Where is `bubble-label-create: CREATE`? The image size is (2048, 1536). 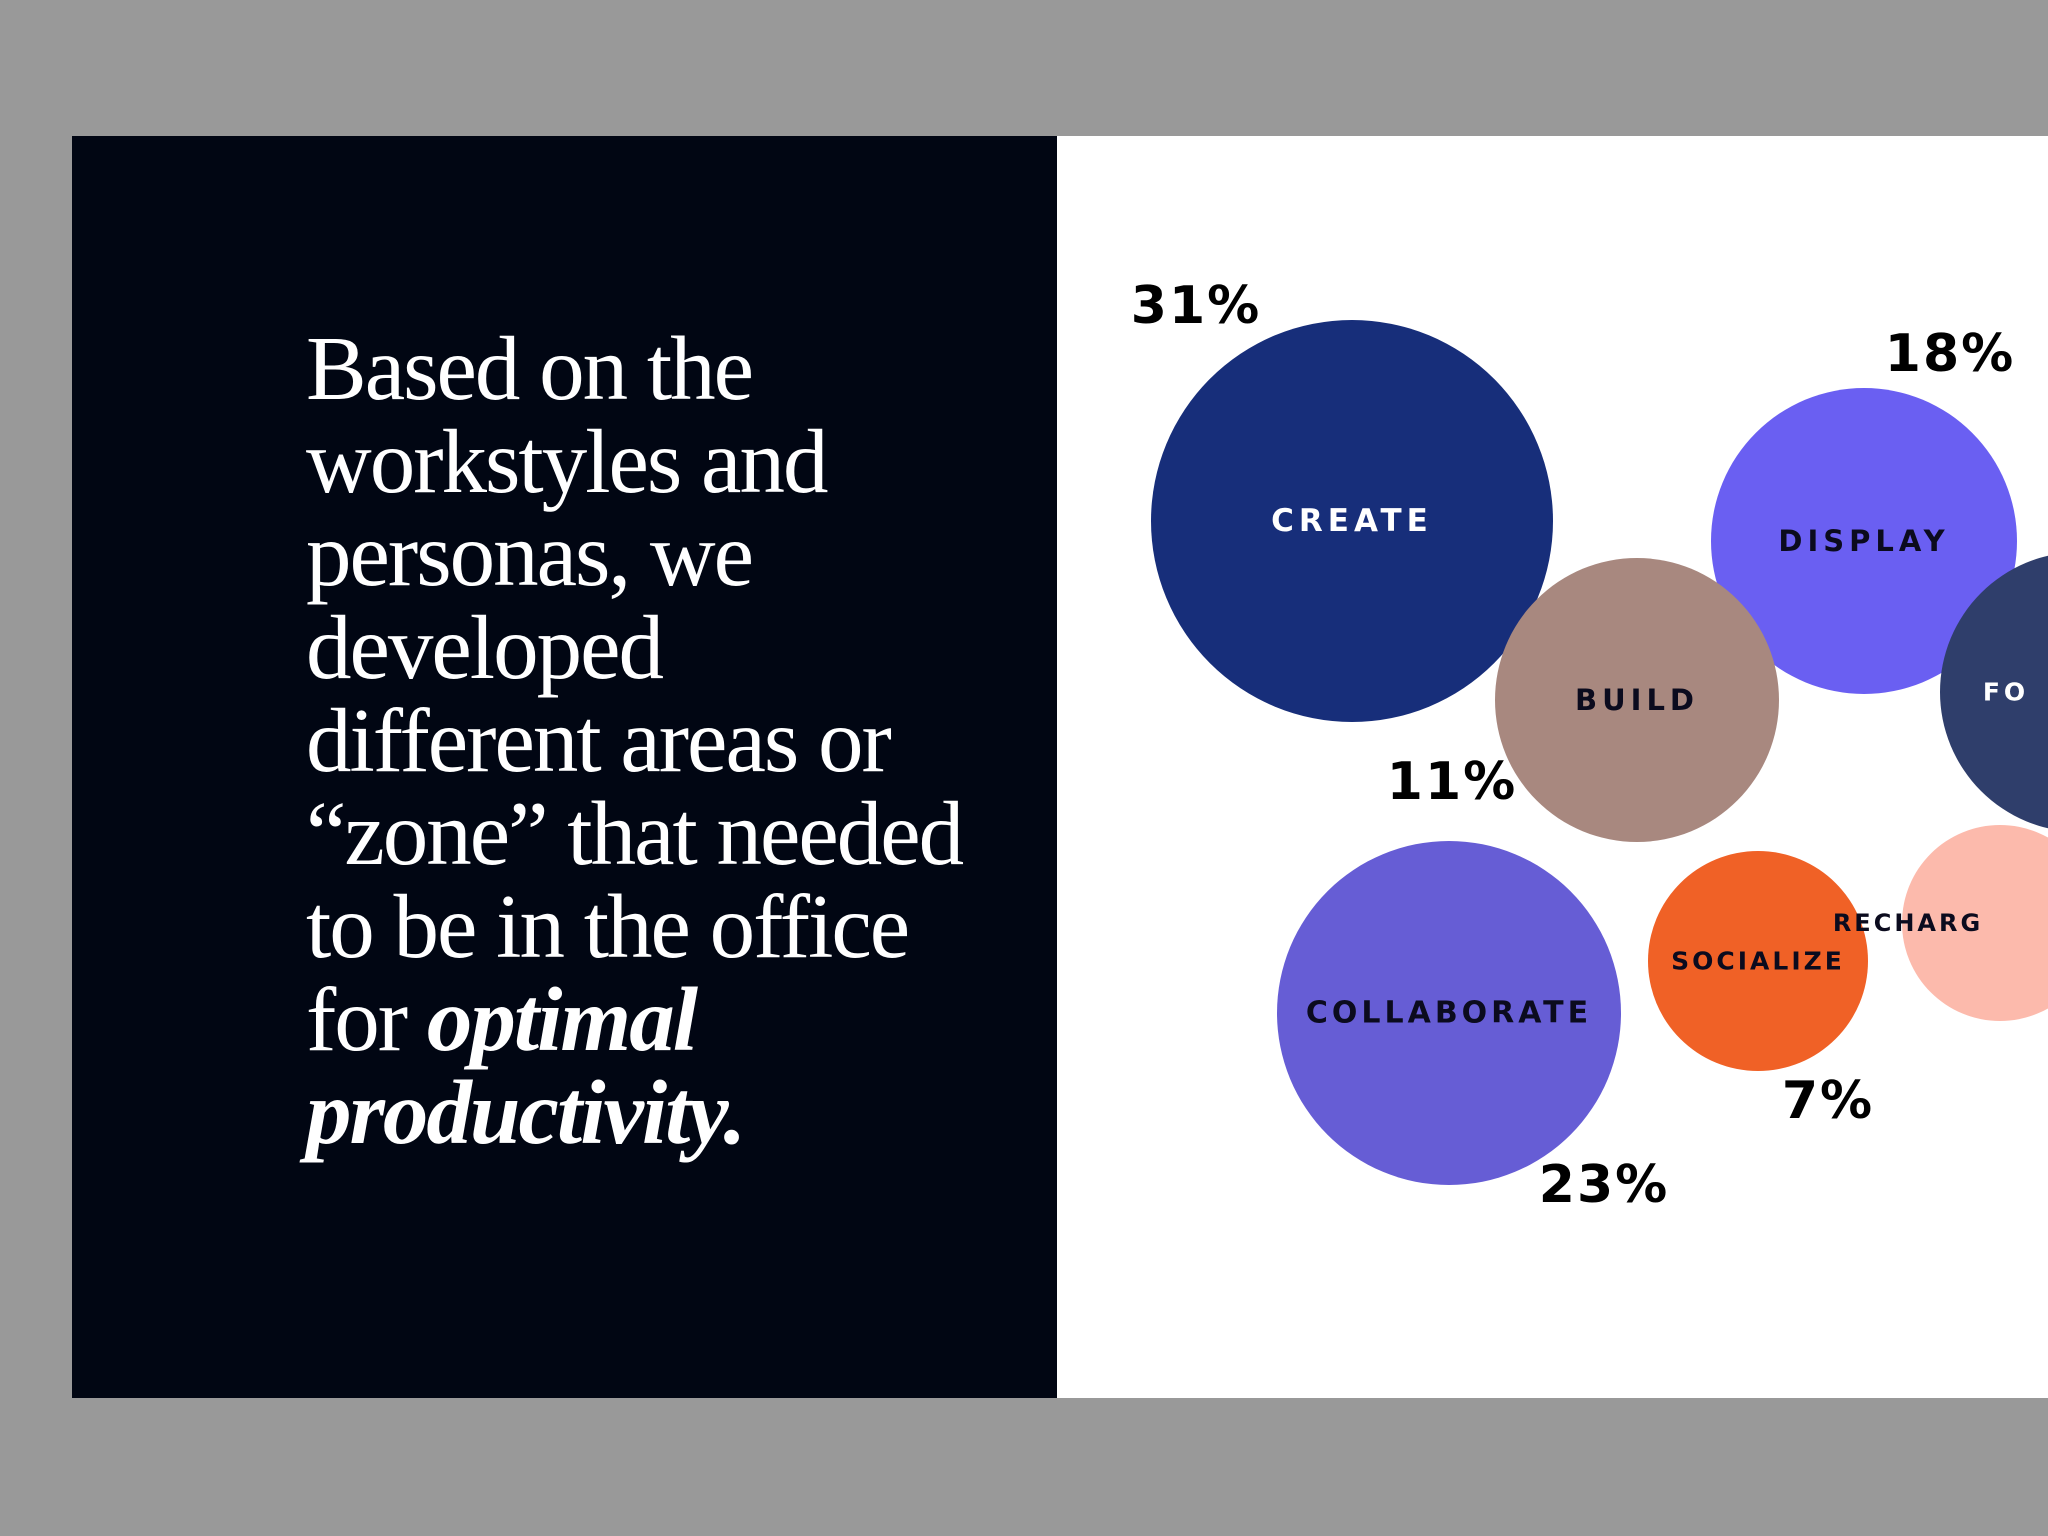 bubble-label-create: CREATE is located at coordinates (1352, 521).